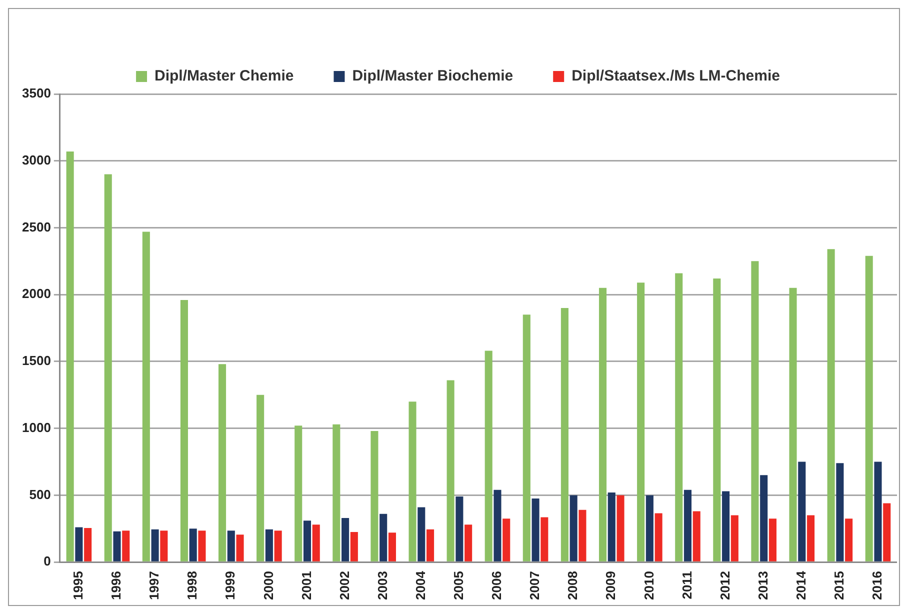 This screenshot has height=614, width=909. Describe the element at coordinates (762, 585) in the screenshot. I see `x-tick-label: 2013` at that location.